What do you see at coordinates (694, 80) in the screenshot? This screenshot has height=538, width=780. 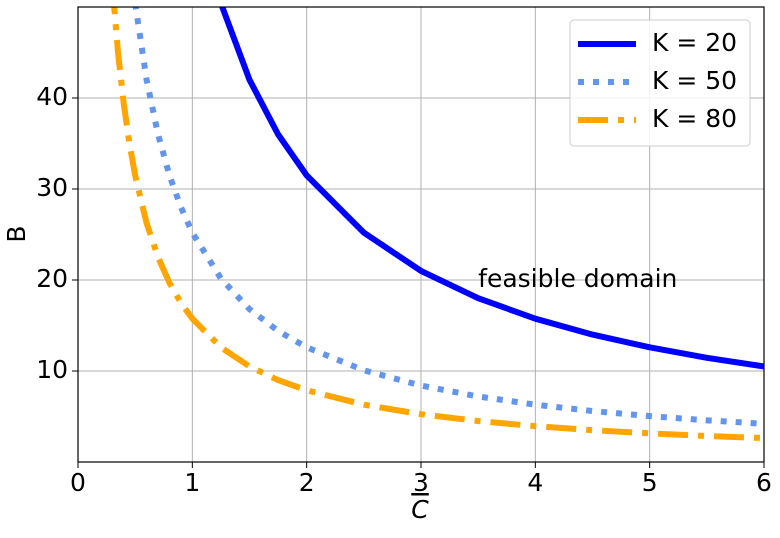 I see `legend-label: K = 50` at bounding box center [694, 80].